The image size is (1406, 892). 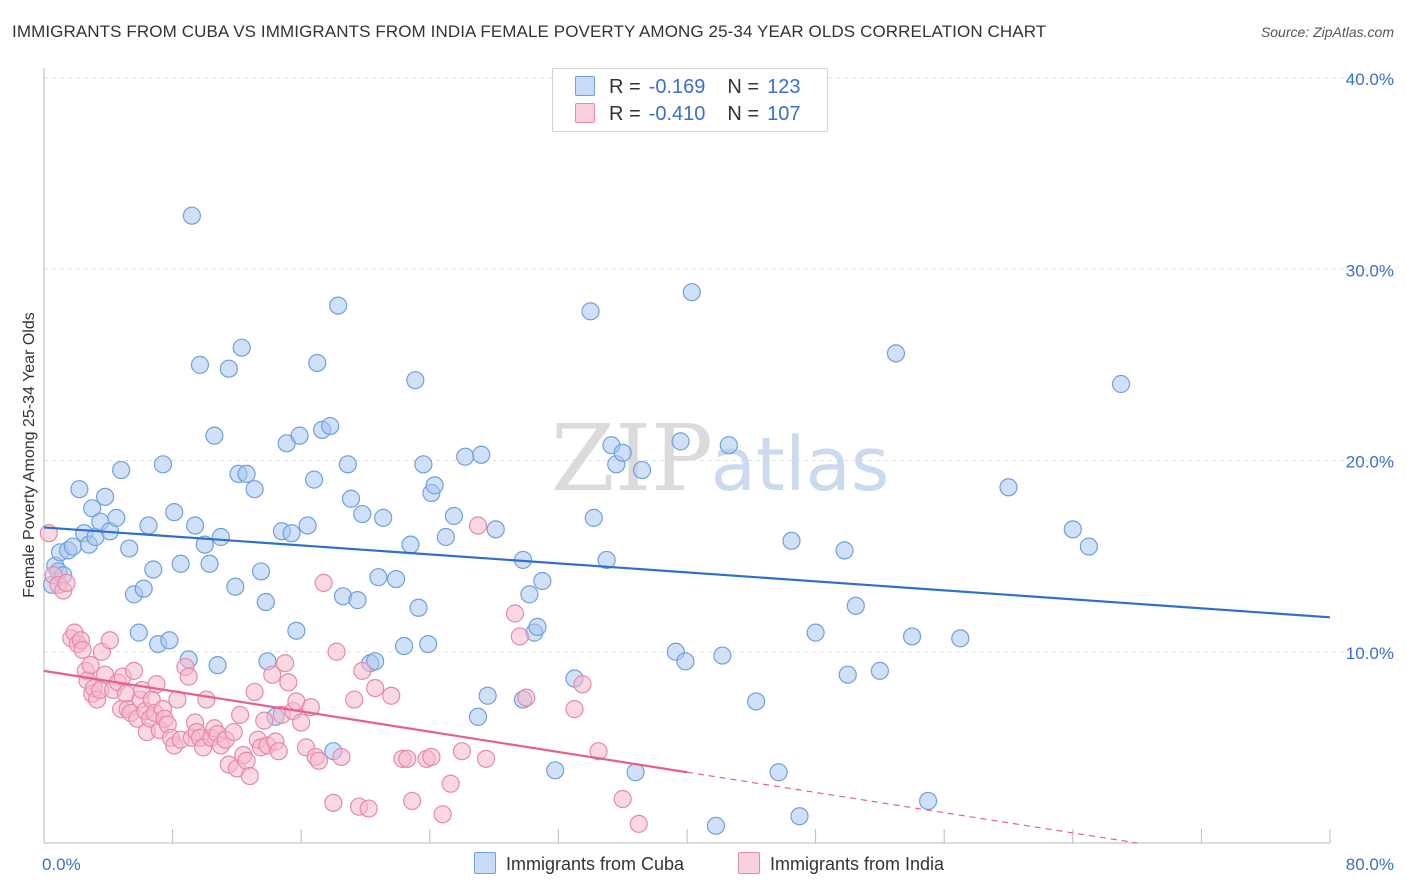 I want to click on bottom-swatch-cuba, so click(x=485, y=863).